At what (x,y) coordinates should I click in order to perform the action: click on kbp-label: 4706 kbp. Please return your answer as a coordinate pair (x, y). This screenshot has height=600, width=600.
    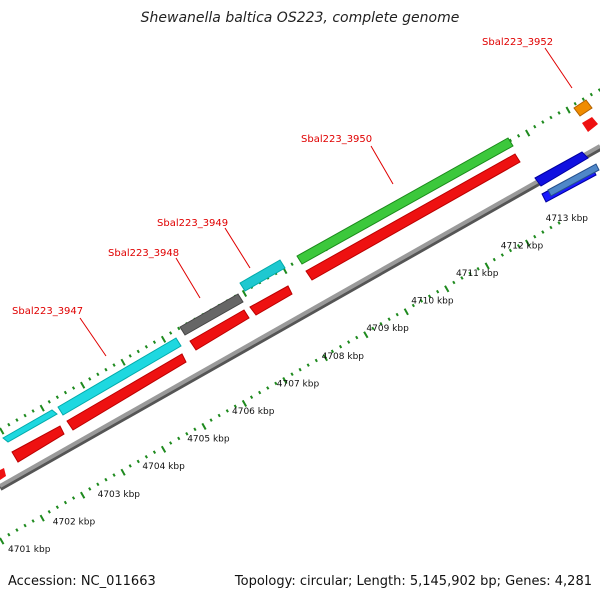
    Looking at the image, I should click on (253, 412).